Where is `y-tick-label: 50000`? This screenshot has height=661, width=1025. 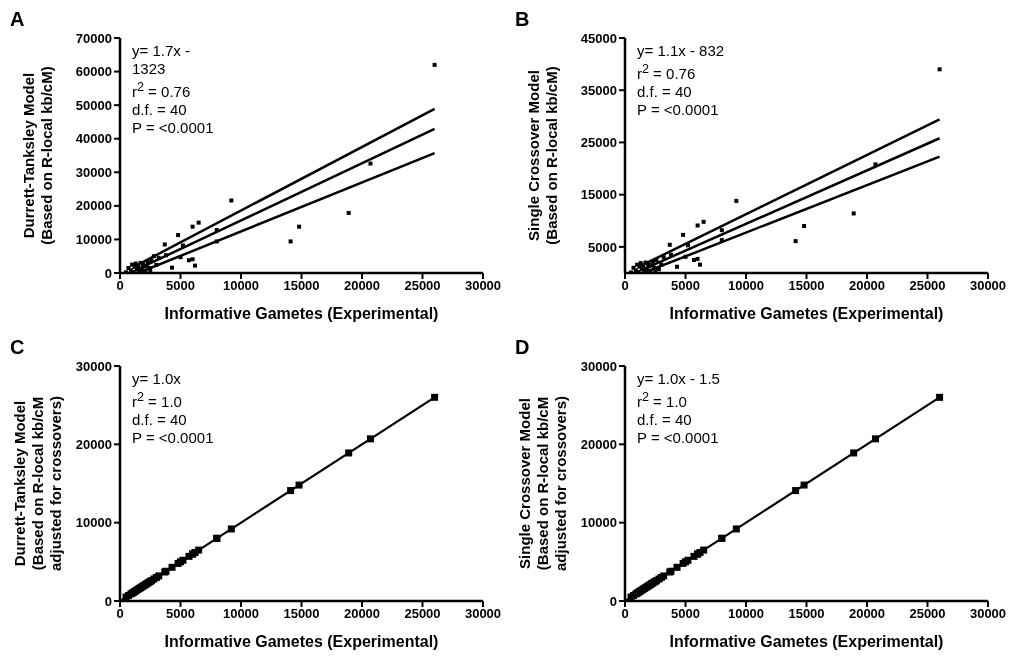
y-tick-label: 50000 is located at coordinates (93, 105).